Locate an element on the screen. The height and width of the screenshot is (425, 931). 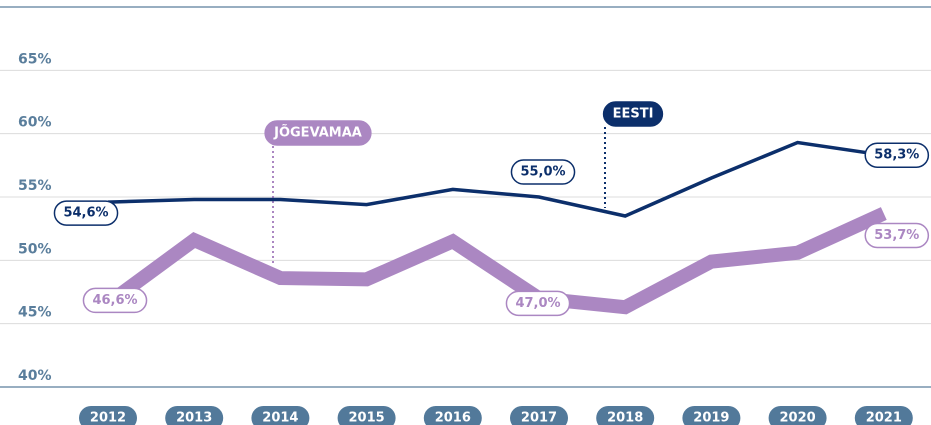
y-tick-label: 60% is located at coordinates (35, 123).